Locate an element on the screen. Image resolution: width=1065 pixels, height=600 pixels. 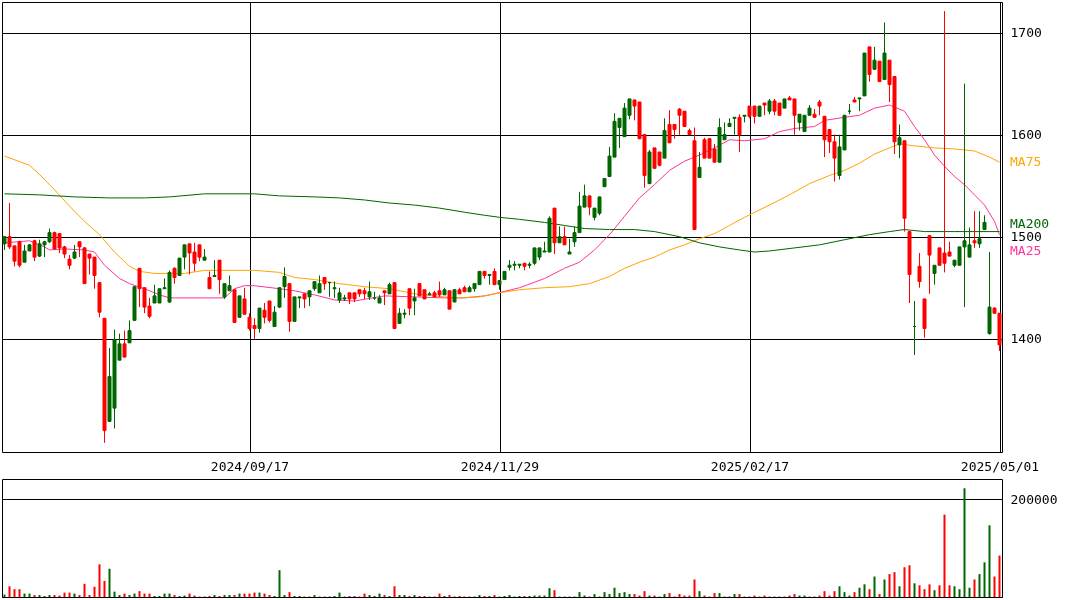
series-label: MA75 is located at coordinates (1026, 162).